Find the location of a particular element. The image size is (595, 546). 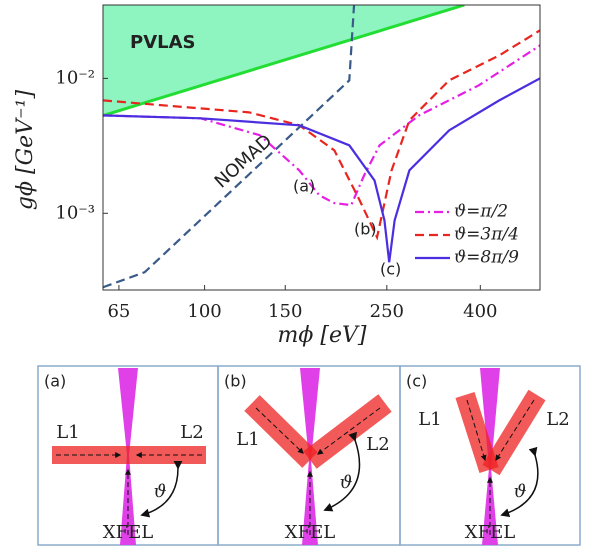

x-tick-label: 400 is located at coordinates (480, 311).